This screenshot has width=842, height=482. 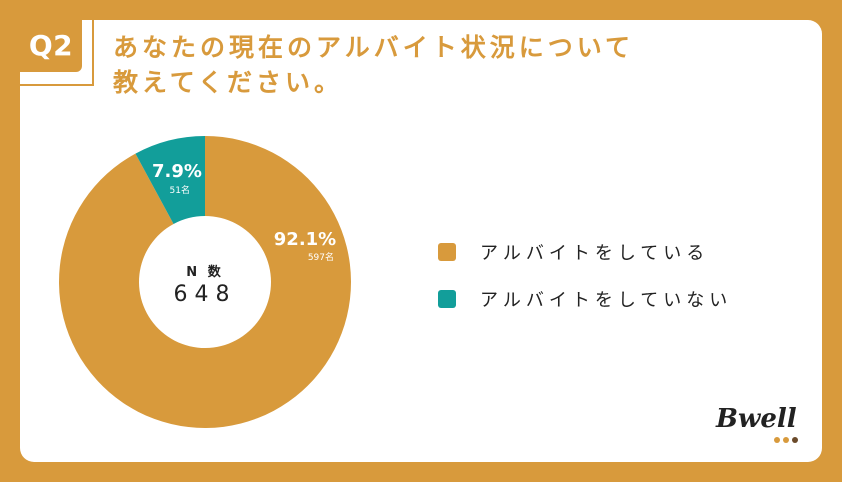 What do you see at coordinates (447, 299) in the screenshot?
I see `legend-swatch-not-working` at bounding box center [447, 299].